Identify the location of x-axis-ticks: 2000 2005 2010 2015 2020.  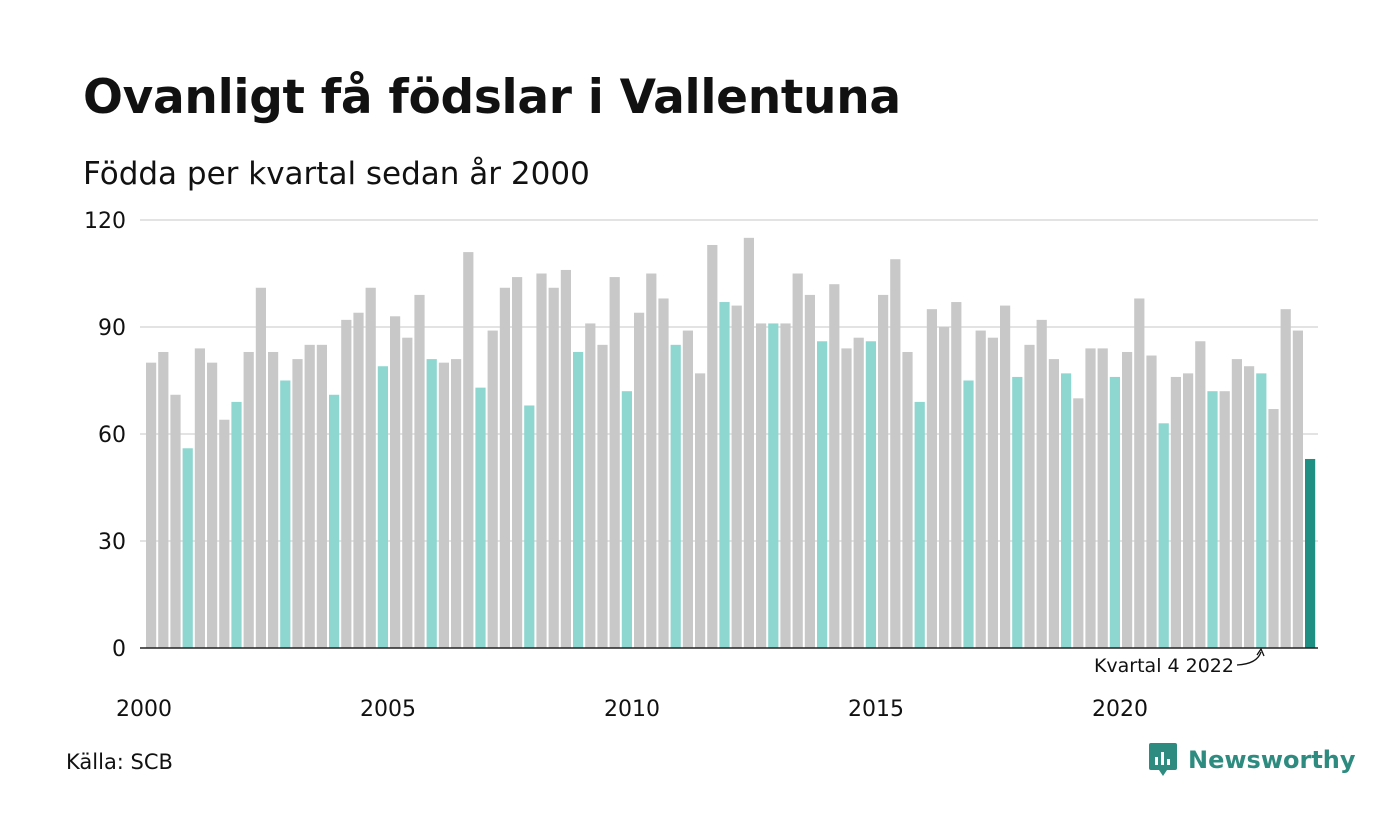
(632, 709).